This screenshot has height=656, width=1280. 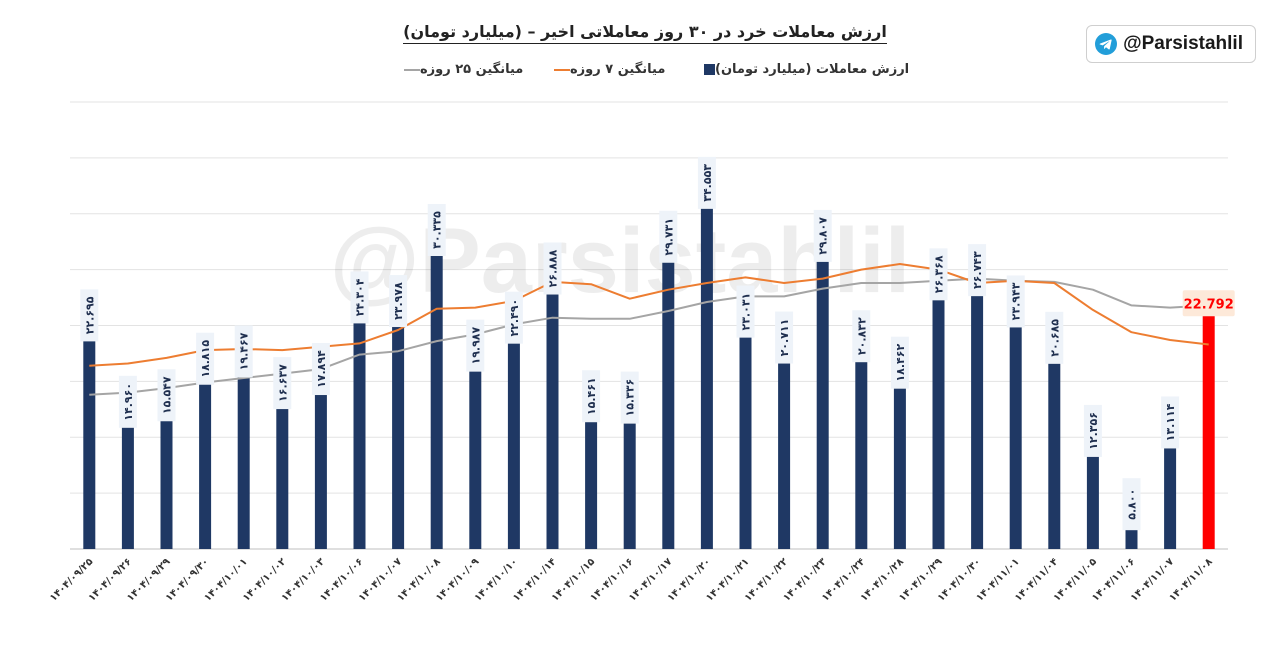 I want to click on data-label-group: ۱۵.۳۳۶, so click(x=629, y=397).